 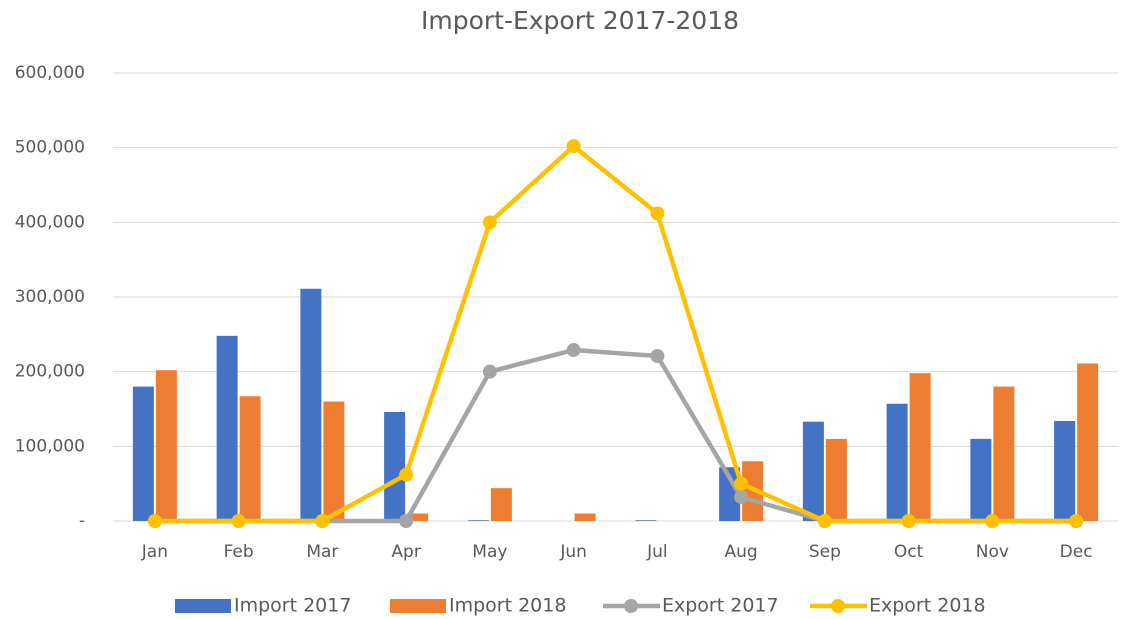 I want to click on y-tick-label: 300,000, so click(x=50, y=297).